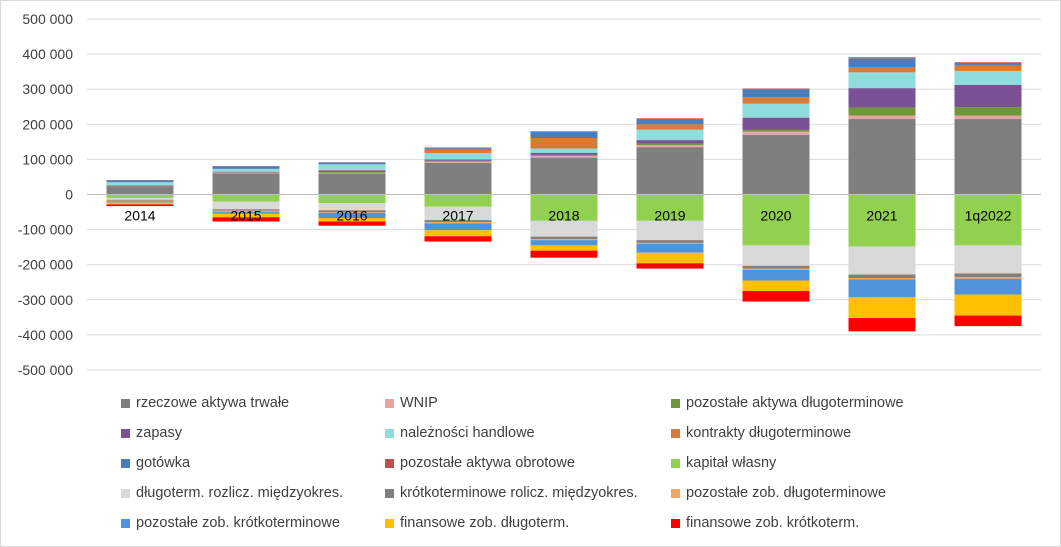 The width and height of the screenshot is (1061, 547). I want to click on y-tick-label: 100 000, so click(47, 159).